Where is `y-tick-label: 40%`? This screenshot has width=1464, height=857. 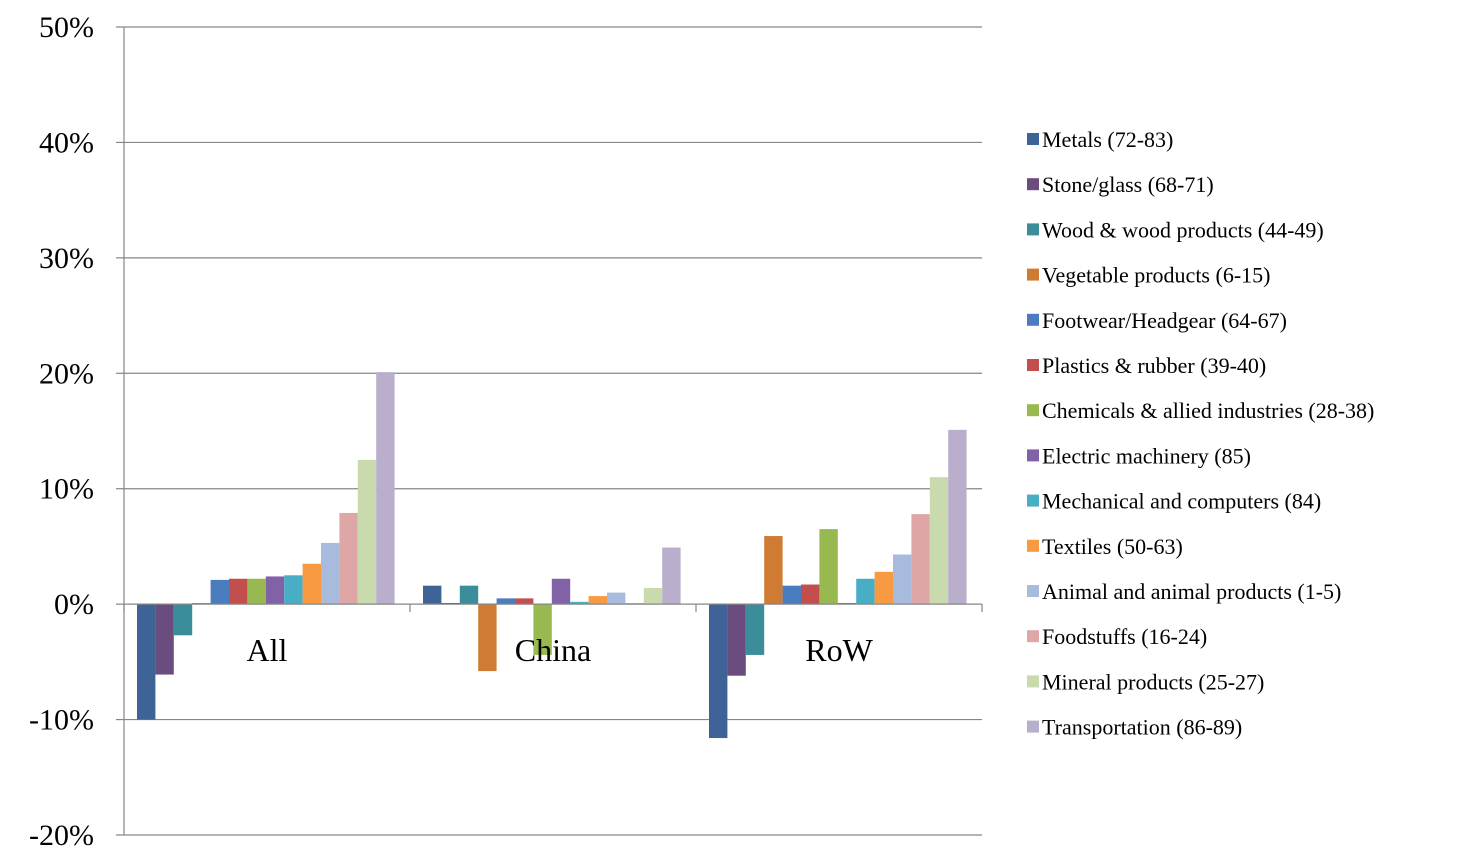
y-tick-label: 40% is located at coordinates (66, 142).